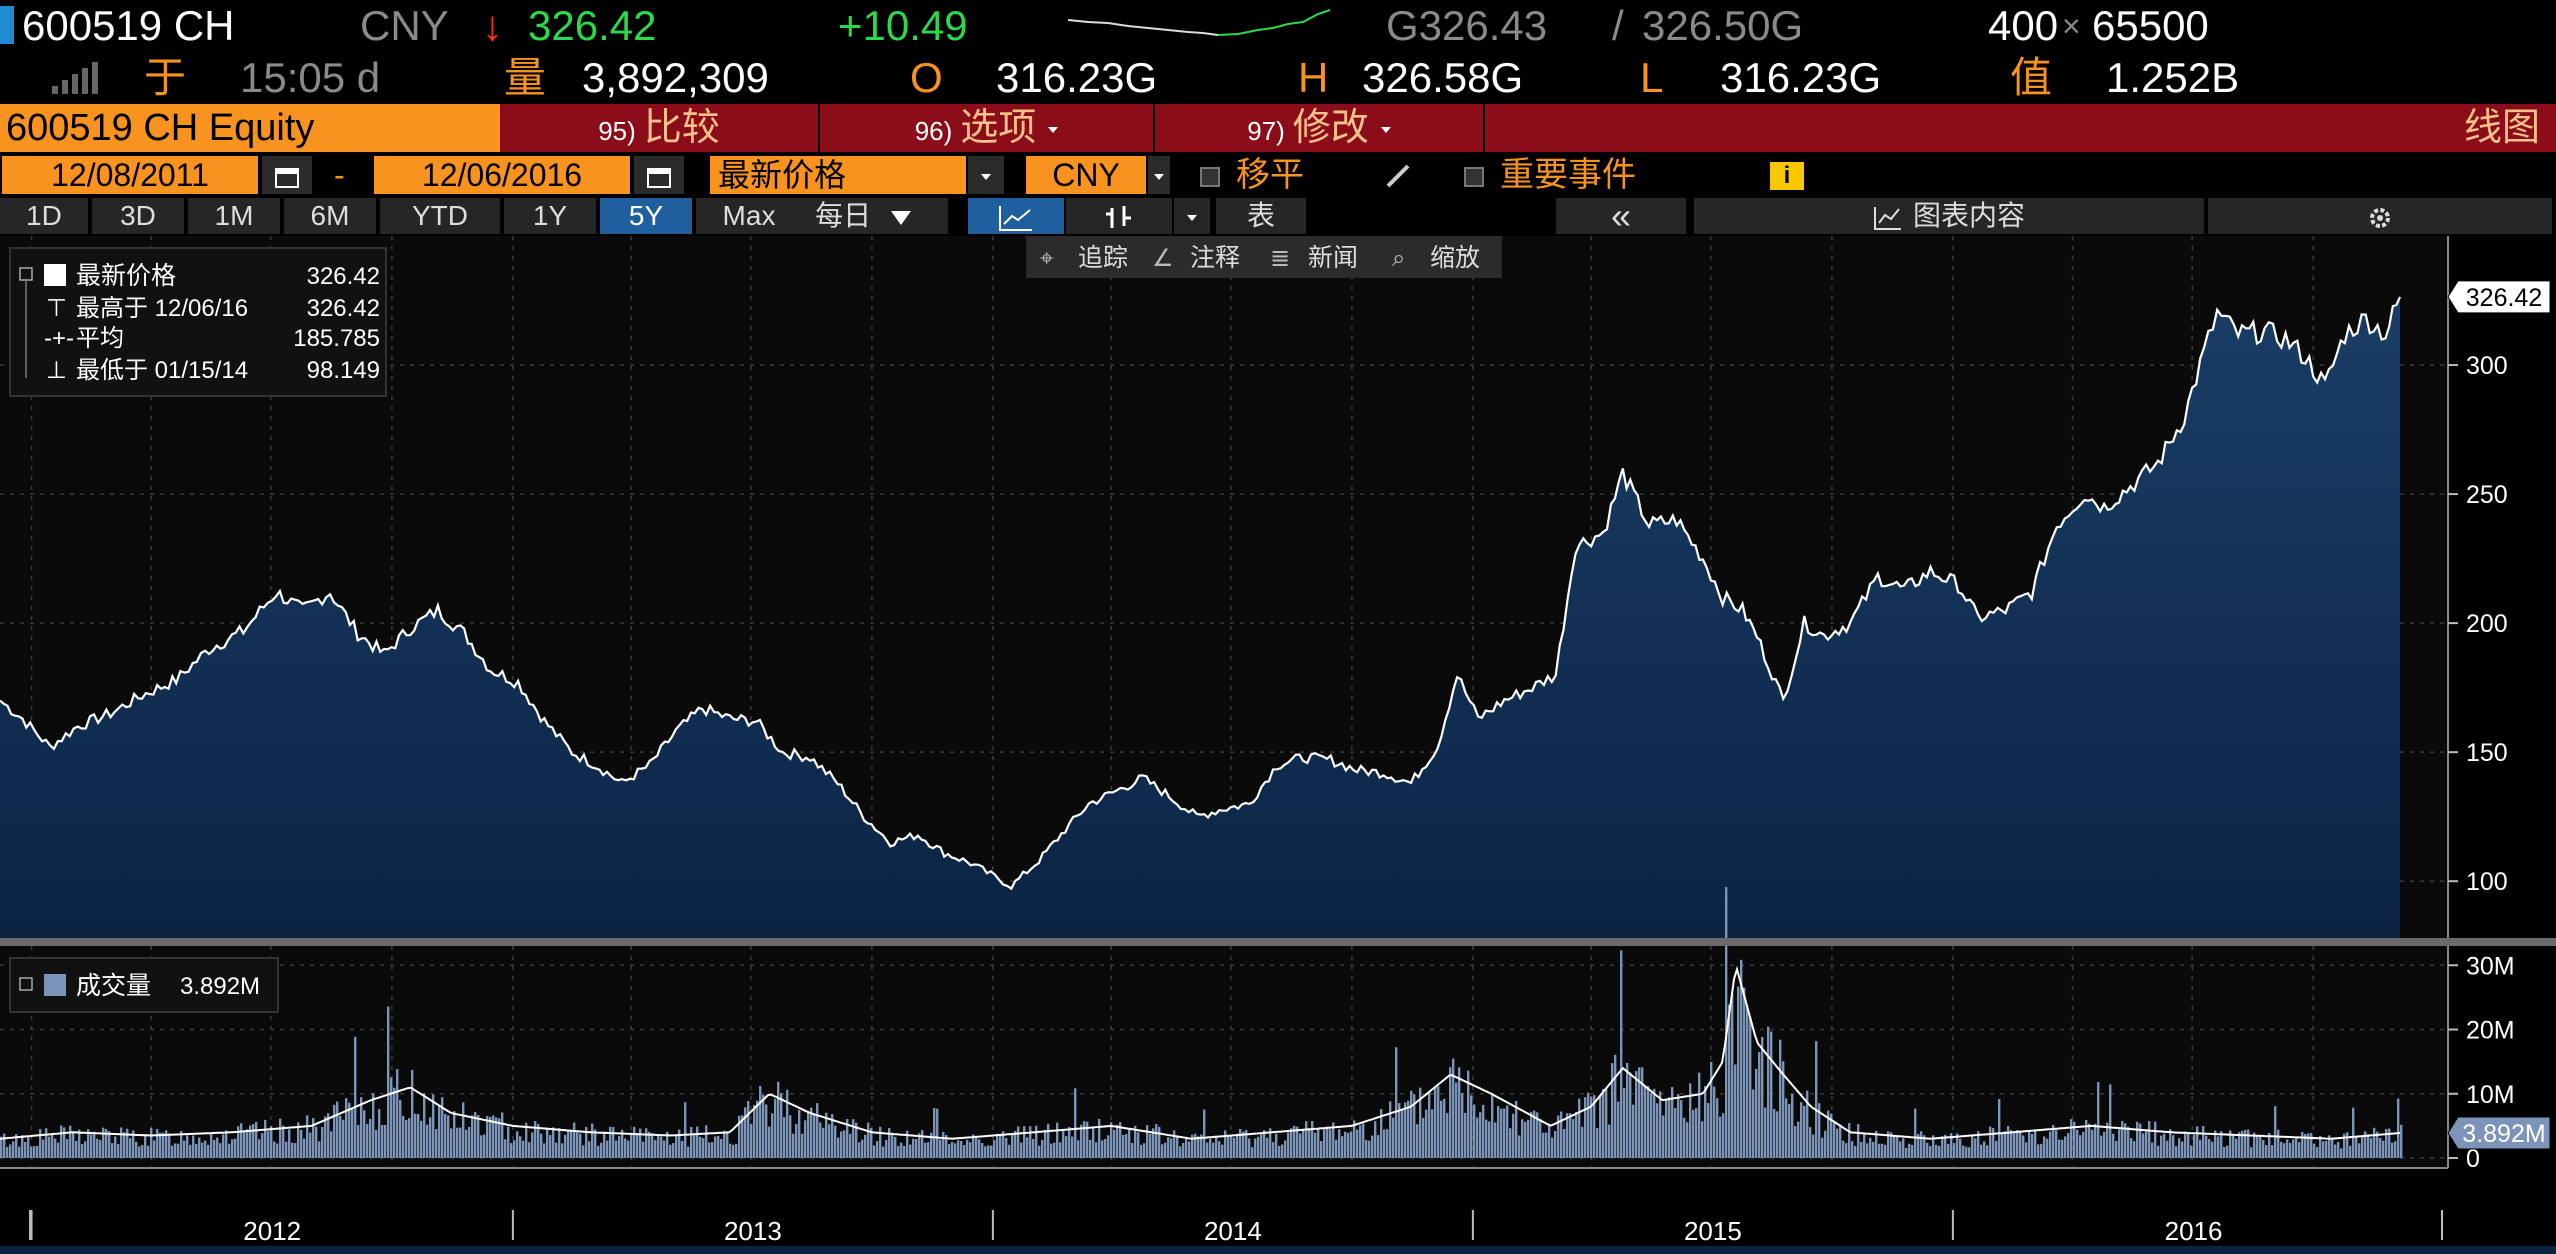  Describe the element at coordinates (1314, 258) in the screenshot. I see `tool-2: ≣ 新闻` at that location.